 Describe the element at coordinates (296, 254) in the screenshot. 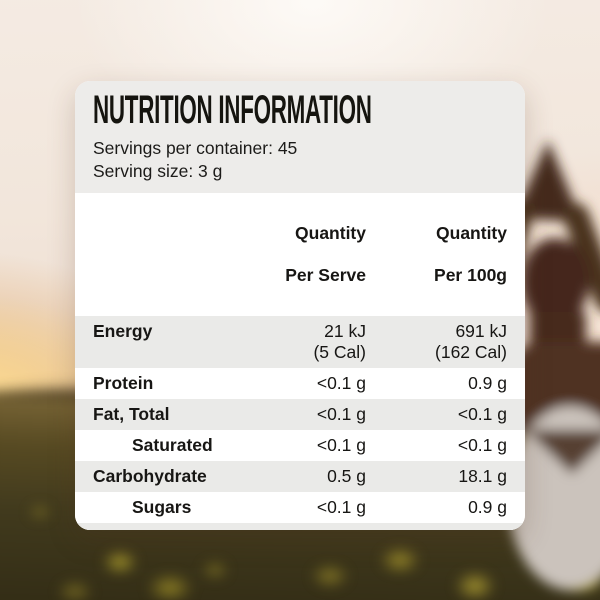

I see `column-header-per-serve: Quantity Per Serve` at that location.